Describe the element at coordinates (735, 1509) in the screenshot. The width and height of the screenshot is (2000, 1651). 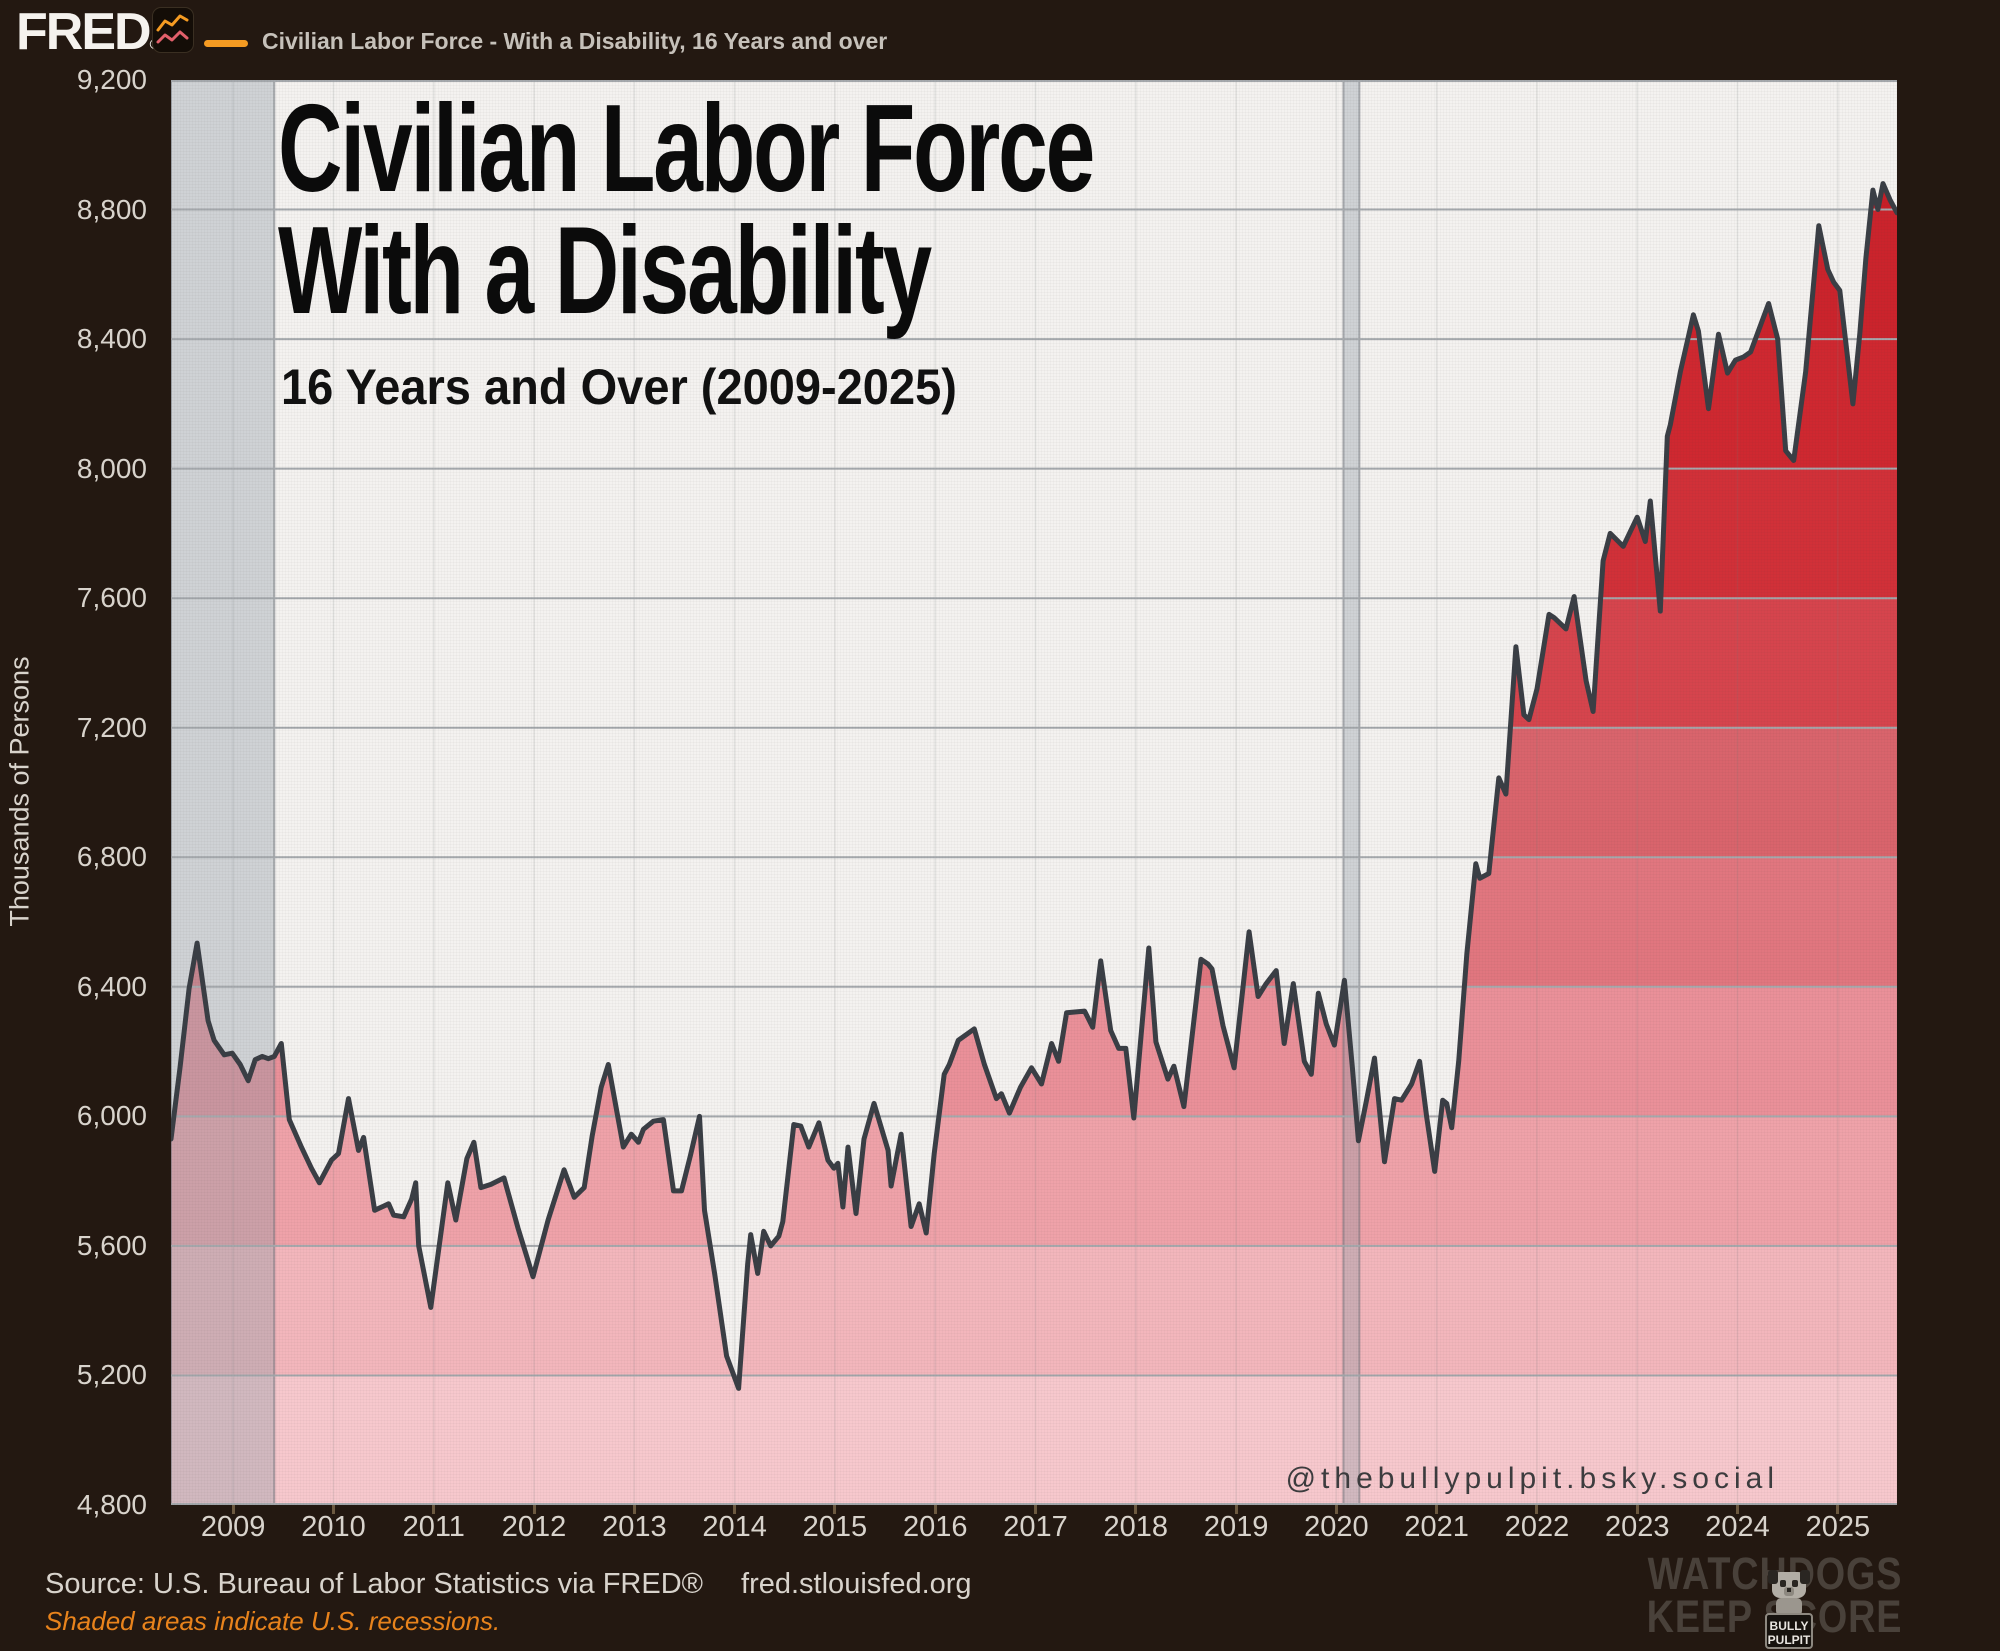
I see `x-tick-2014` at that location.